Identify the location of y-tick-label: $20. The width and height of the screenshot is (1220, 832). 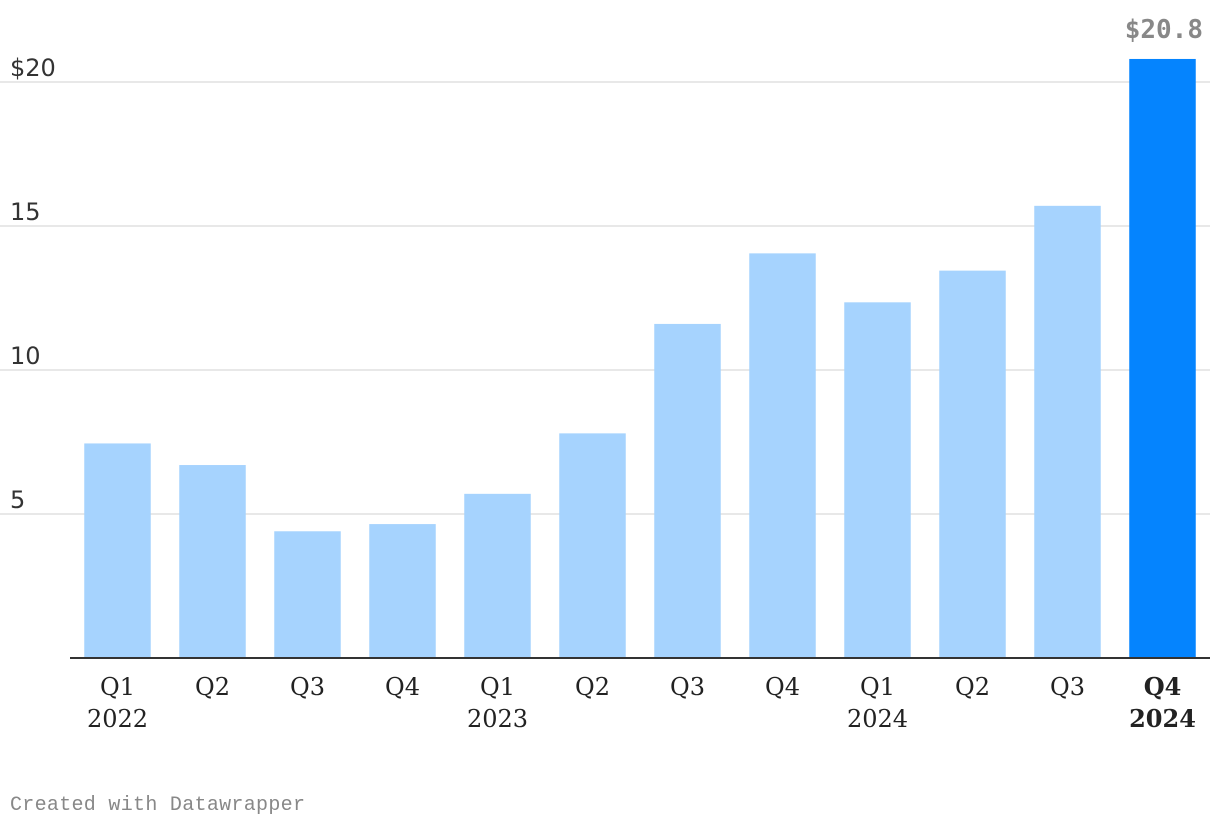
(33, 68).